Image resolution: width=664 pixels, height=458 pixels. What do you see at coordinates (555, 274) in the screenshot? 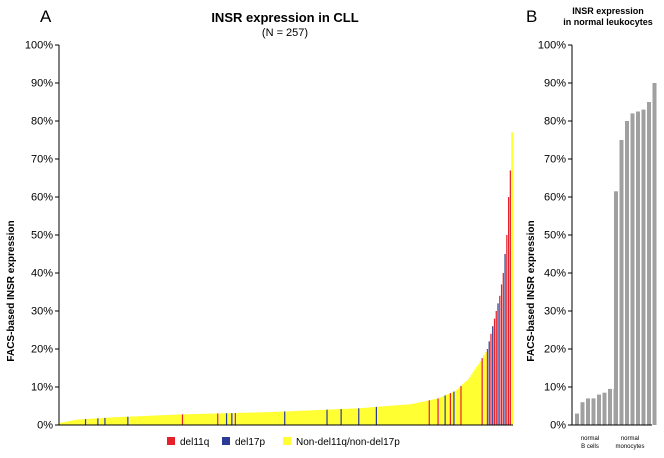
I see `panel-b-ytick-label: 40%` at bounding box center [555, 274].